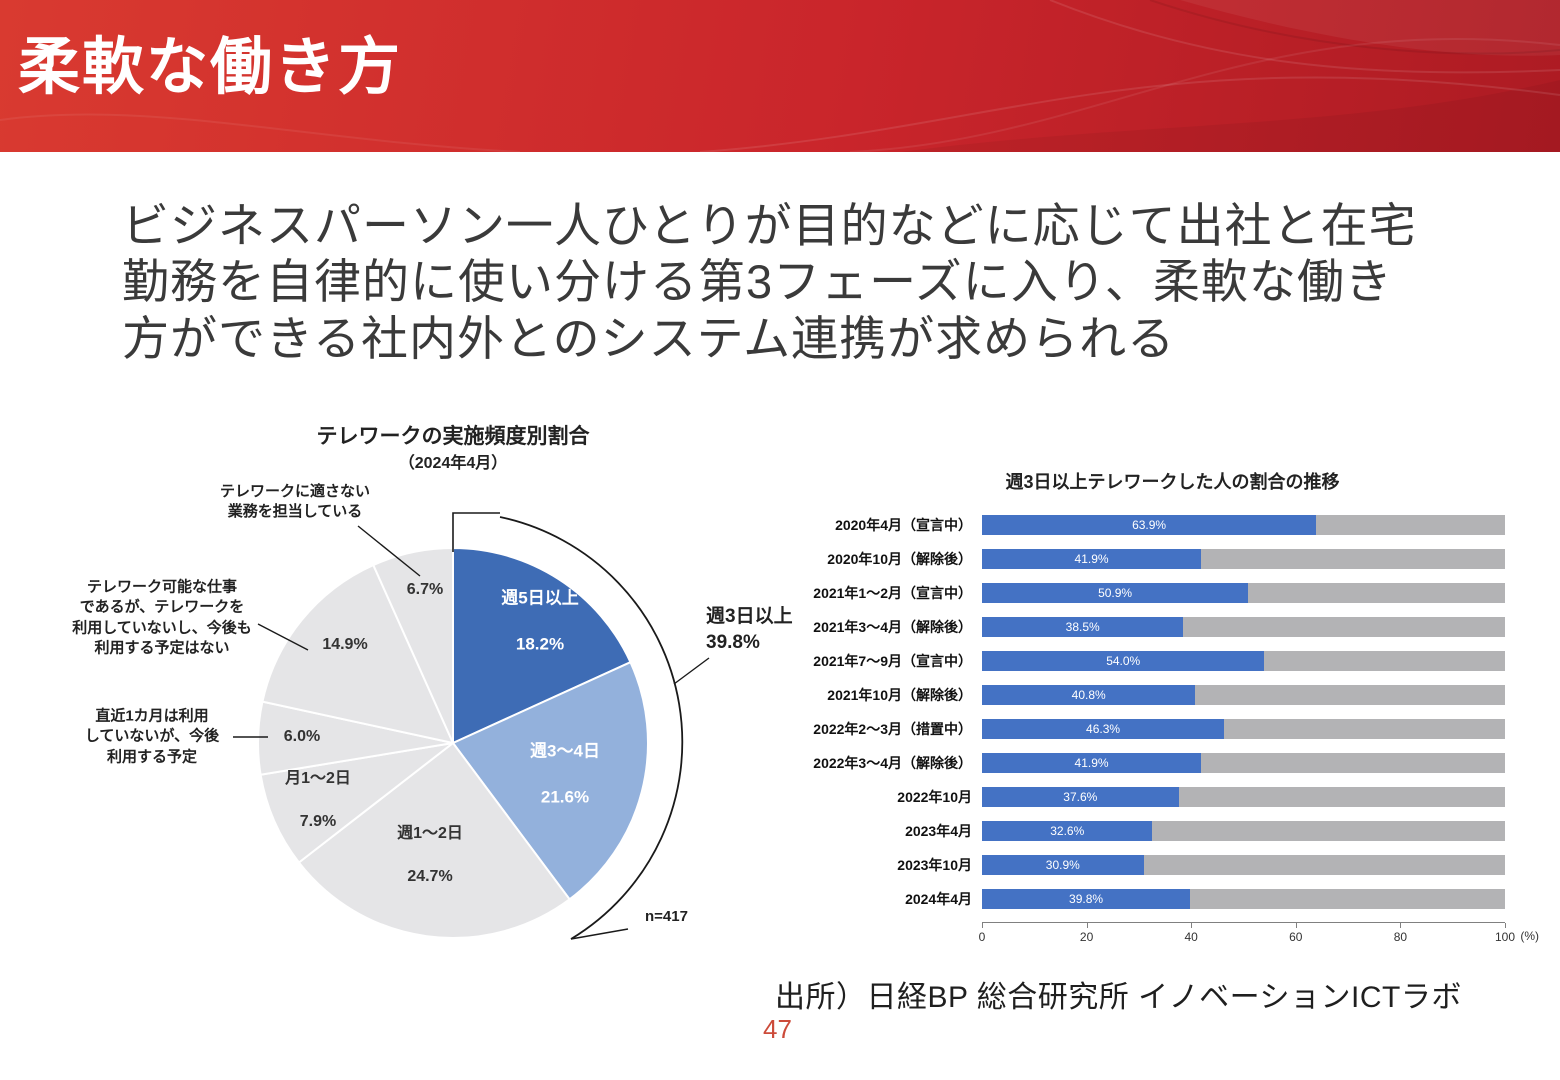 This screenshot has height=1080, width=1560. I want to click on bar-fill: 38.5%, so click(1083, 627).